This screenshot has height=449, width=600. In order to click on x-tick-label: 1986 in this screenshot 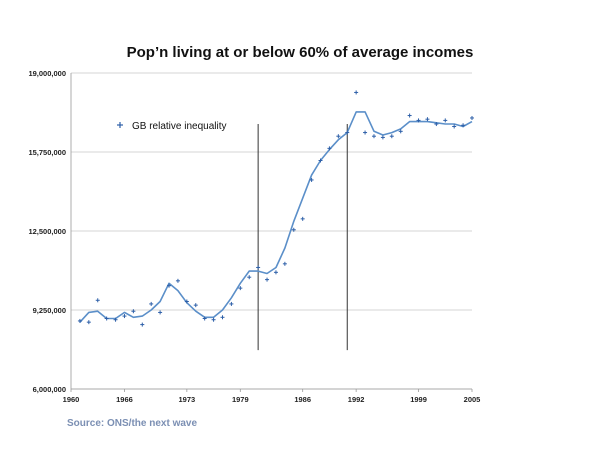, I will do `click(302, 399)`.